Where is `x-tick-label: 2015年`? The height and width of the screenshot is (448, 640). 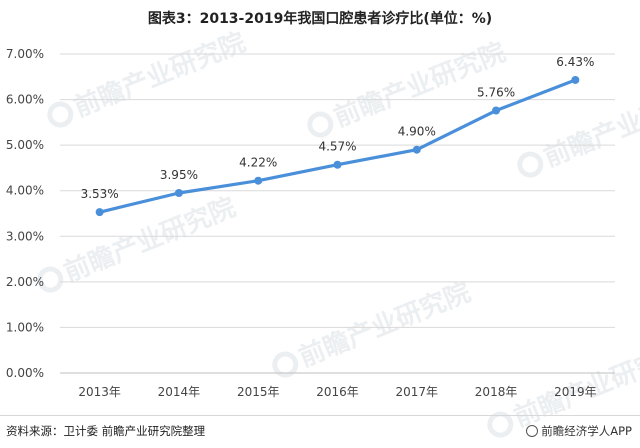
x-tick-label: 2015年 is located at coordinates (258, 392).